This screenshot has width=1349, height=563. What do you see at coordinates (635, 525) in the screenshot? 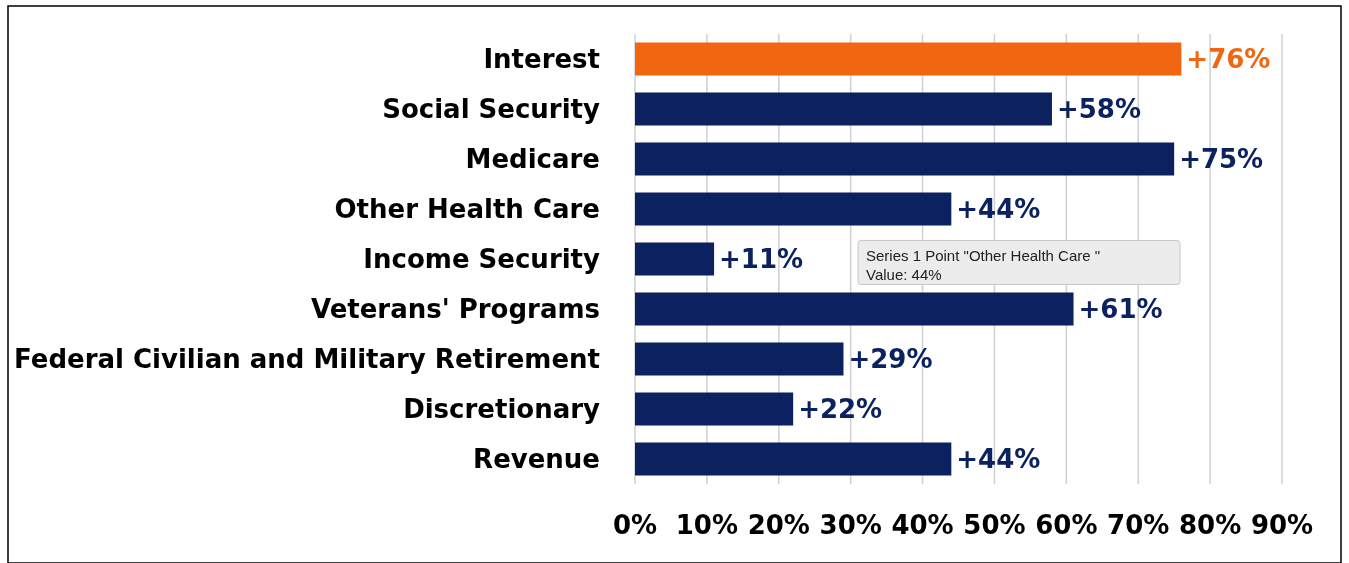
I see `x-tick-label: 0%` at bounding box center [635, 525].